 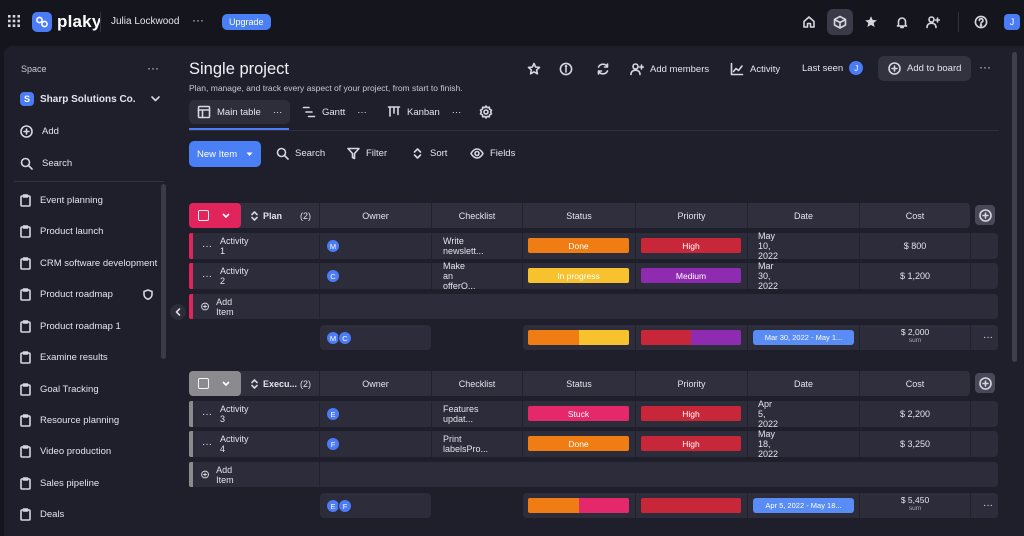 I want to click on date-cell: May 18, 2022, so click(x=768, y=444).